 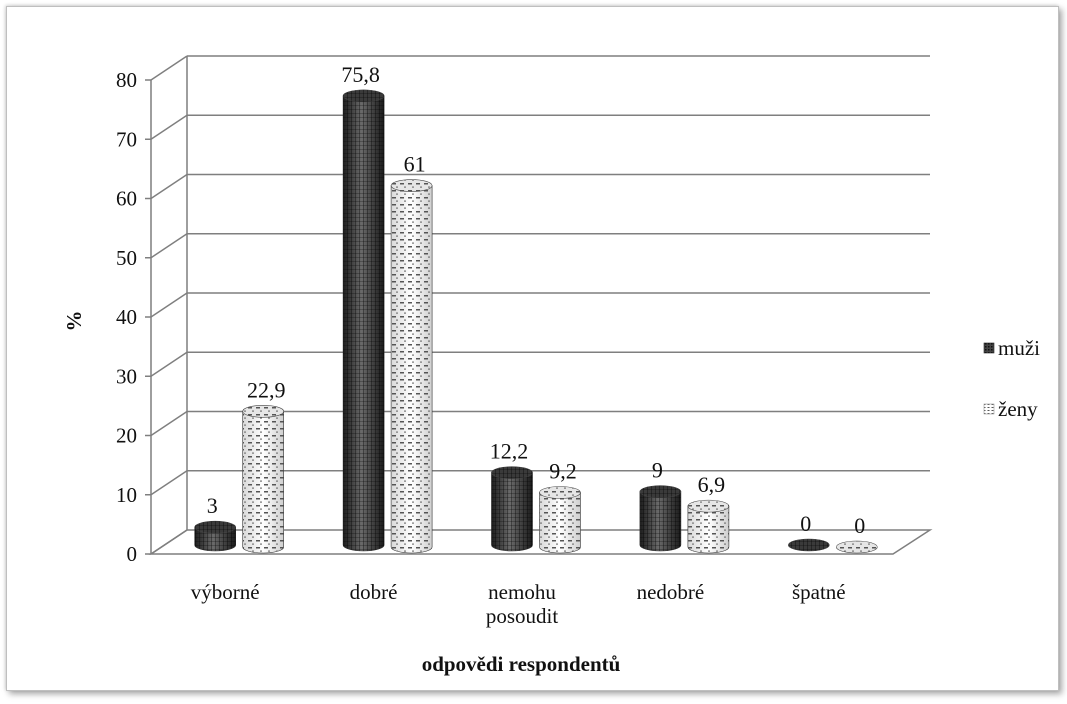 I want to click on bar-muži-1, so click(x=363, y=320).